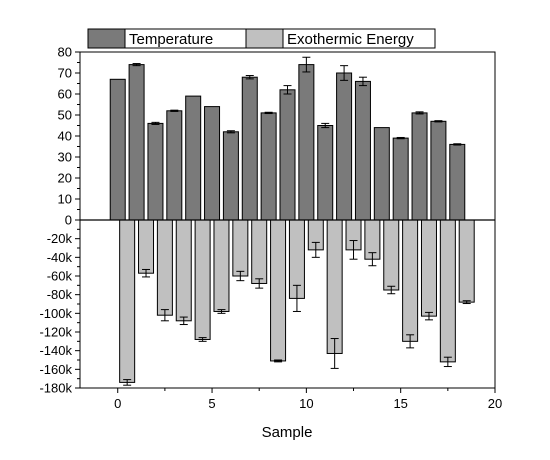  What do you see at coordinates (60, 238) in the screenshot?
I see `y-tick-label: -20k` at bounding box center [60, 238].